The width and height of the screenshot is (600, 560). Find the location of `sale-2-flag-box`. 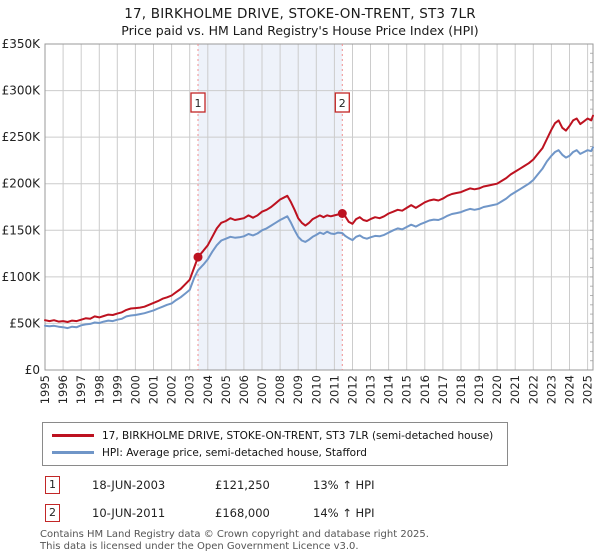

sale-2-flag-box is located at coordinates (342, 102).